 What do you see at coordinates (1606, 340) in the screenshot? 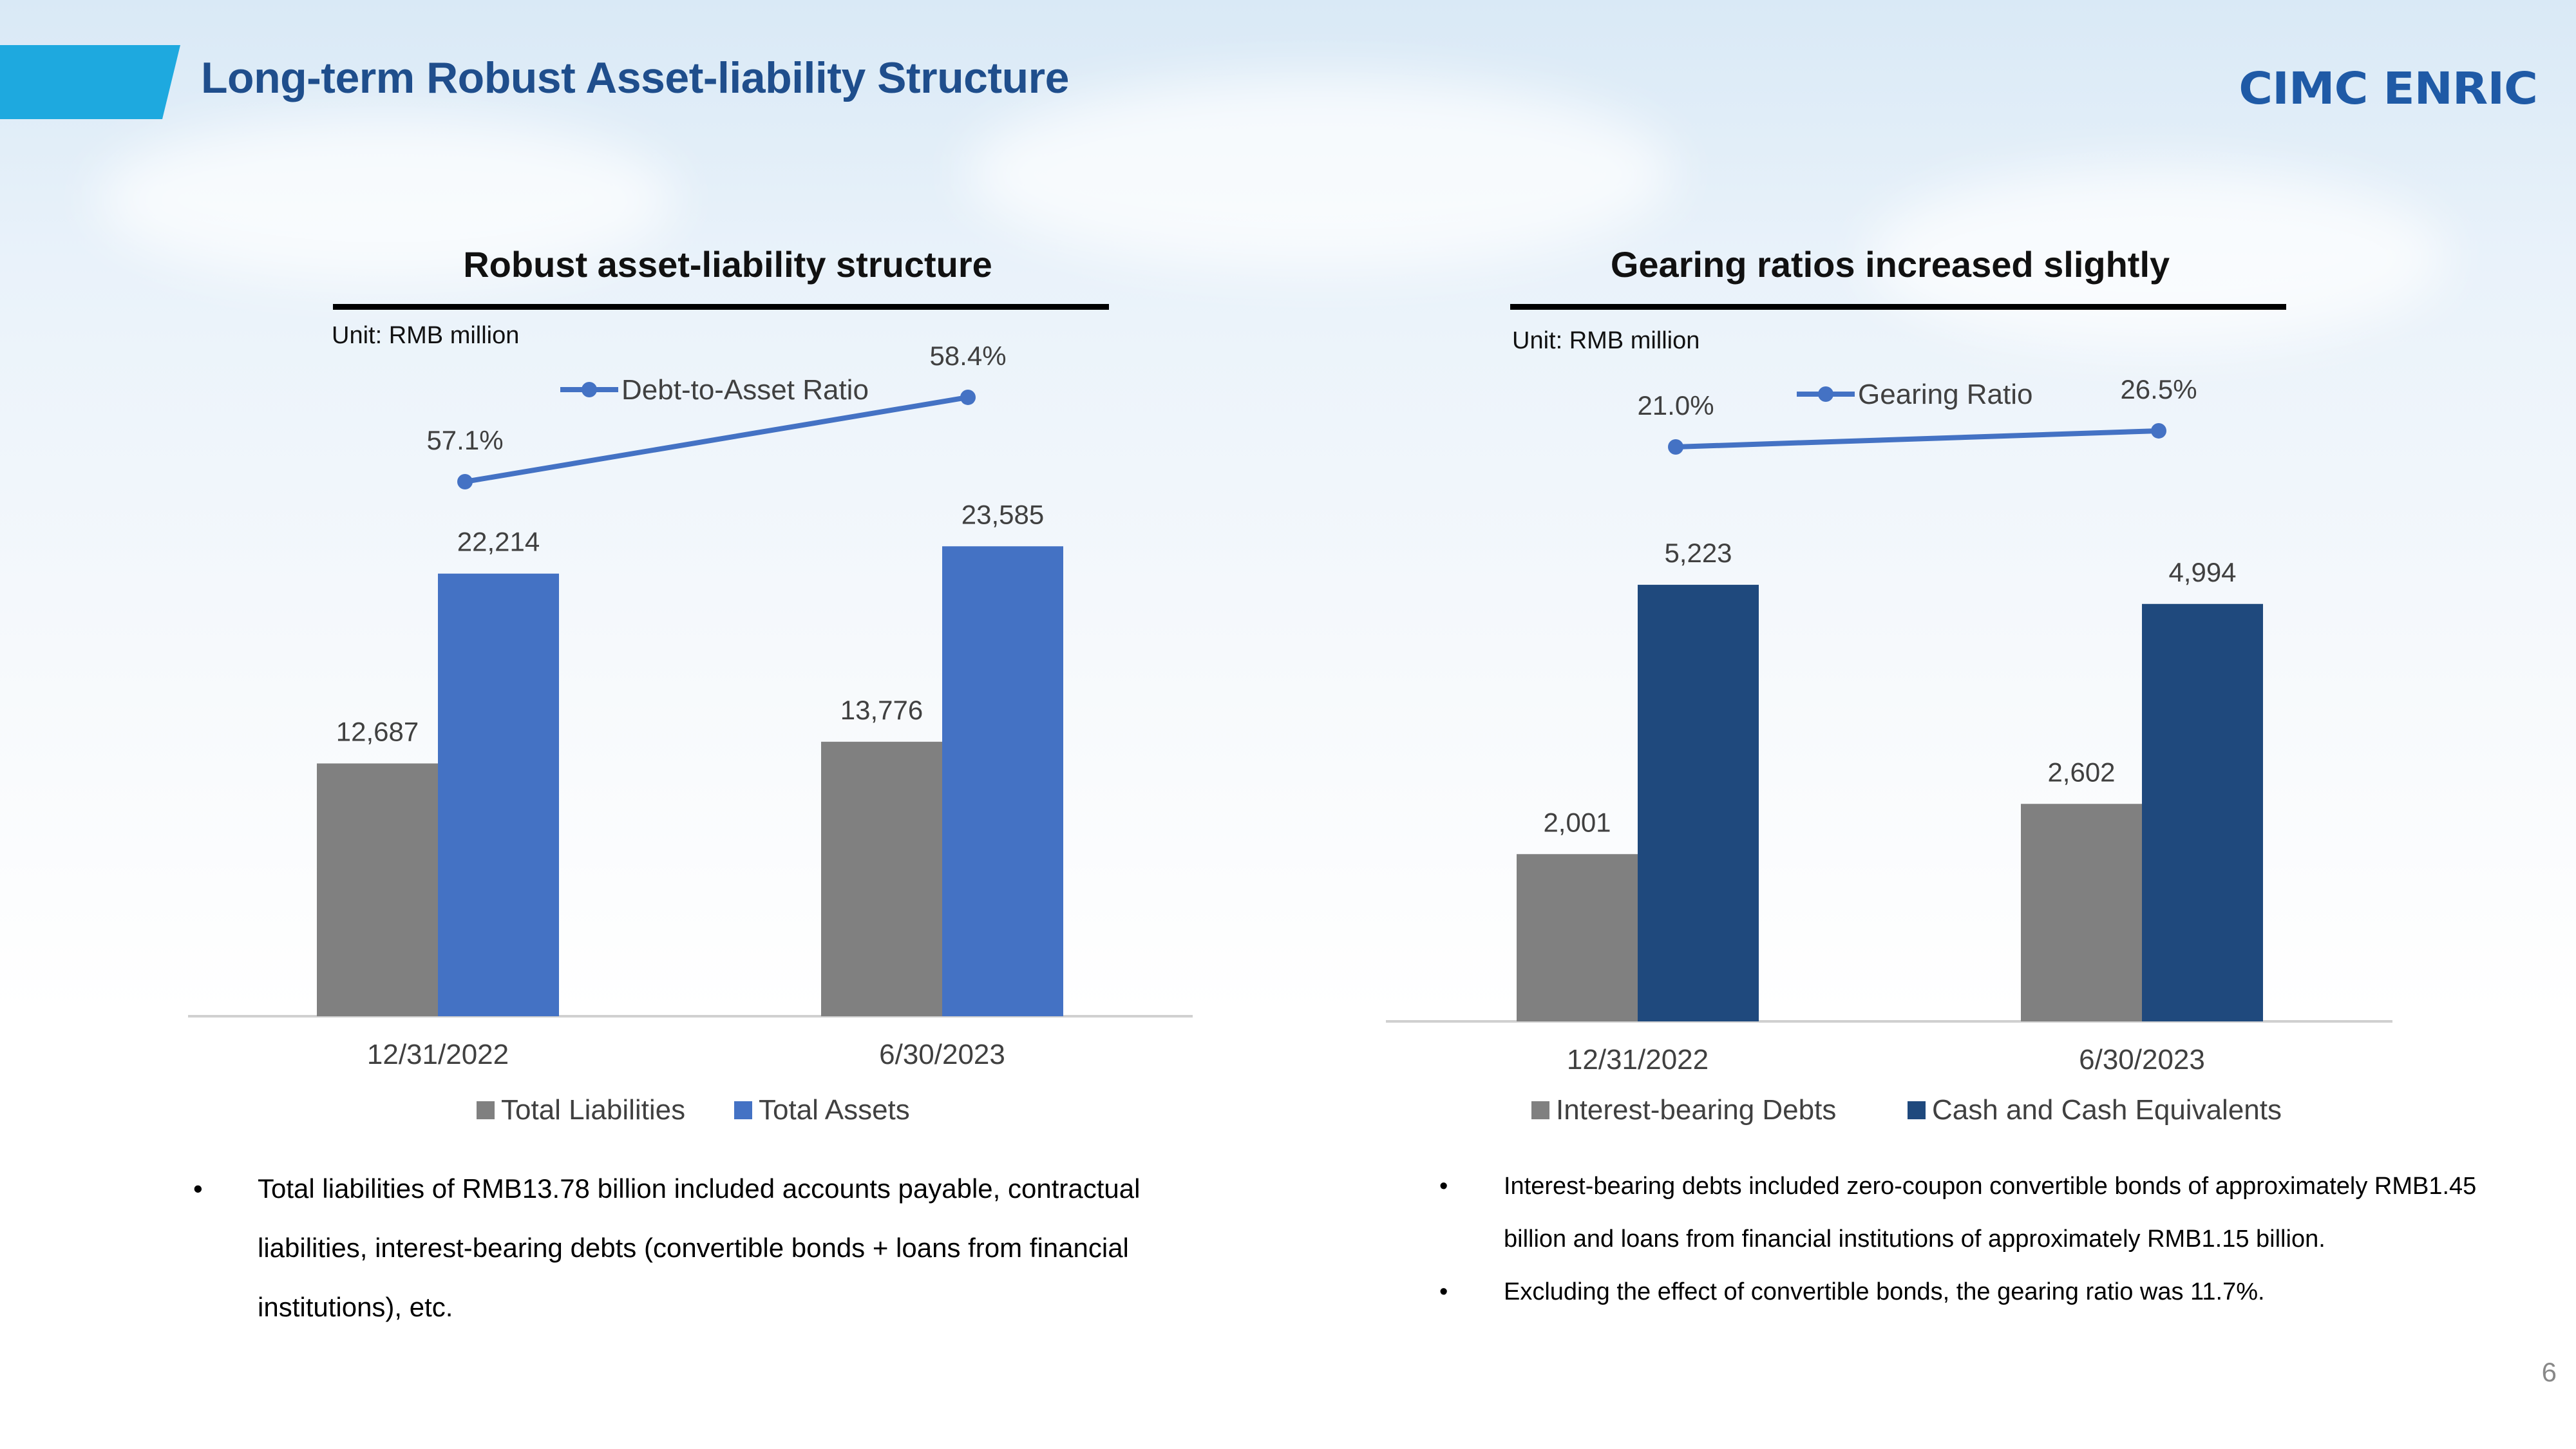
I see `right-unit-label: Unit: RMB million` at bounding box center [1606, 340].